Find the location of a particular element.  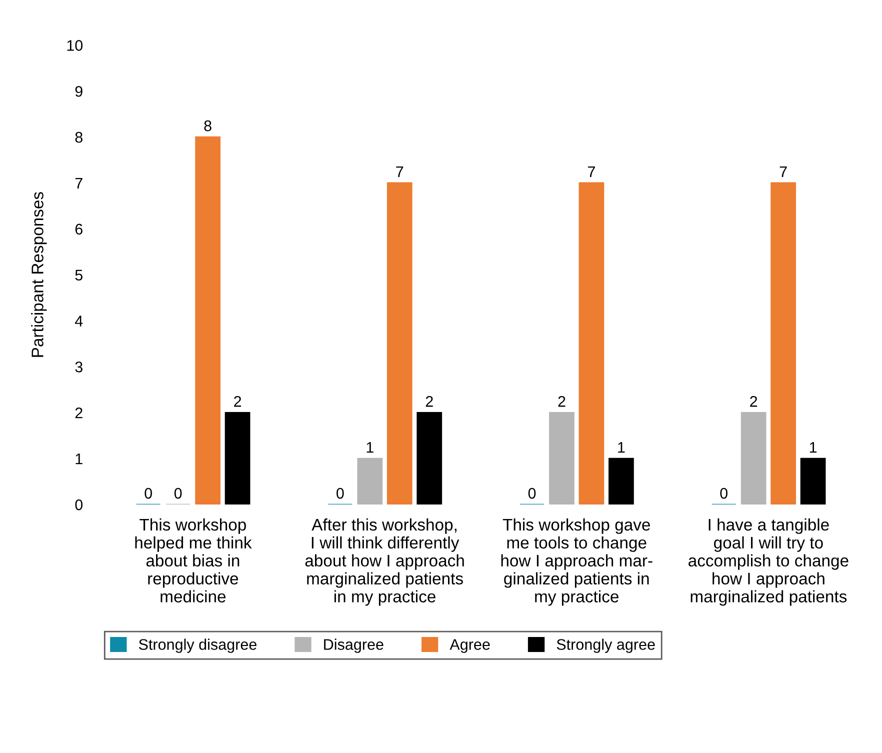

legend-label: Strongly disagree is located at coordinates (197, 645).